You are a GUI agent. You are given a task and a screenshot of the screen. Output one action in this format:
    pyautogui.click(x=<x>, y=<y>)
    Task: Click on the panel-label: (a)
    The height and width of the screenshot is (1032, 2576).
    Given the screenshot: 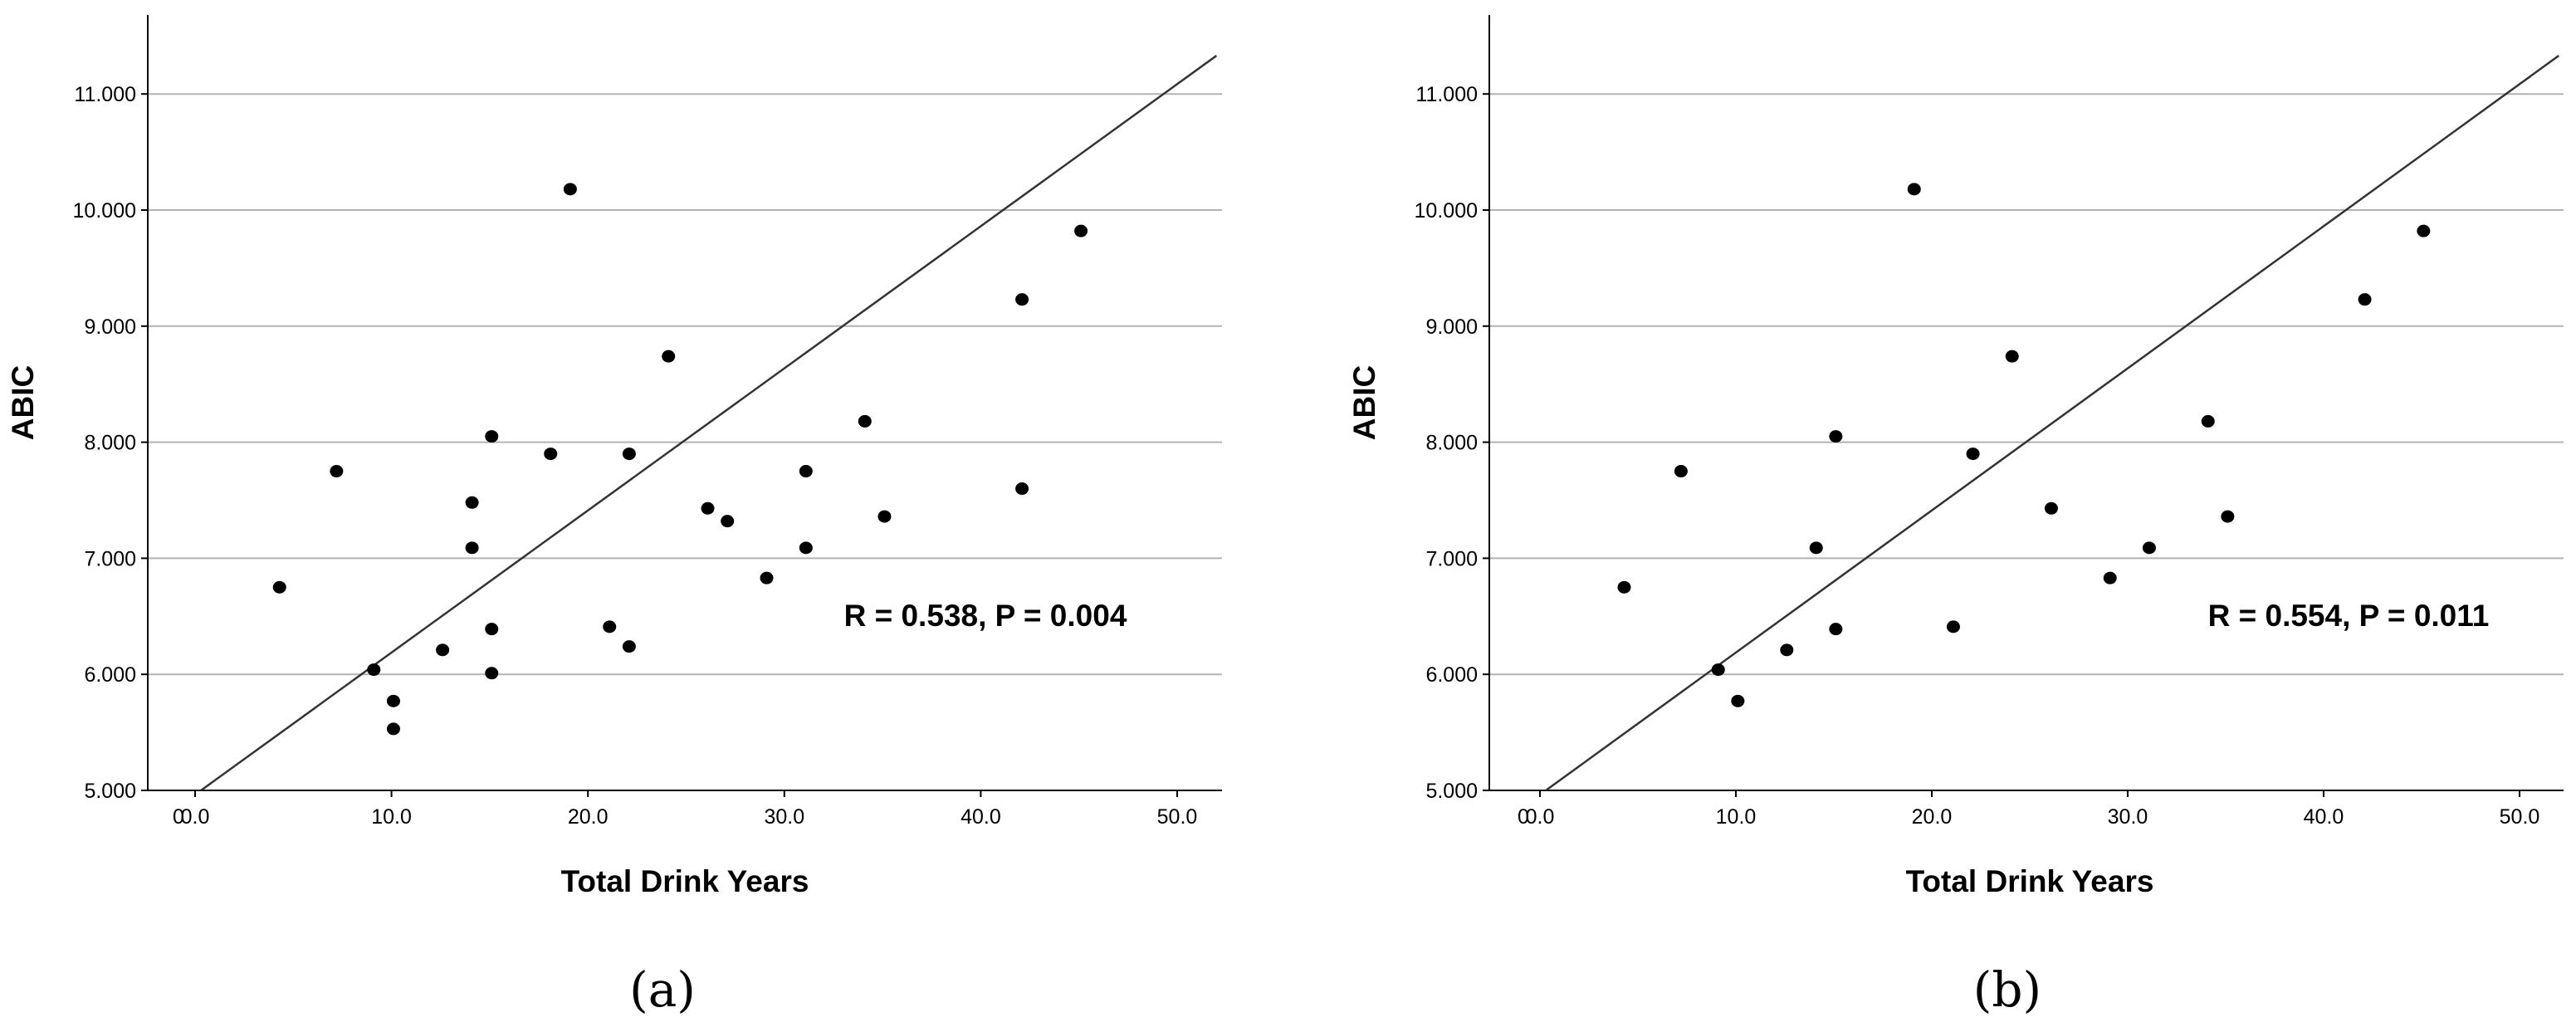 What is the action you would take?
    pyautogui.click(x=662, y=989)
    